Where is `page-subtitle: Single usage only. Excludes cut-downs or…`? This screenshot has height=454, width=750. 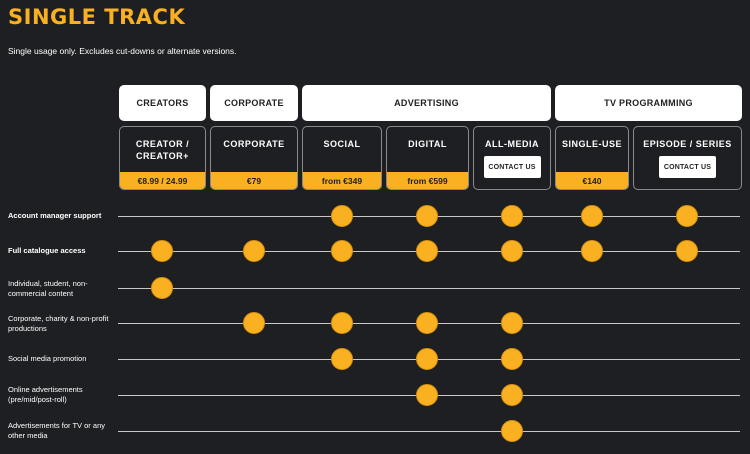 page-subtitle: Single usage only. Excludes cut-downs or… is located at coordinates (122, 51).